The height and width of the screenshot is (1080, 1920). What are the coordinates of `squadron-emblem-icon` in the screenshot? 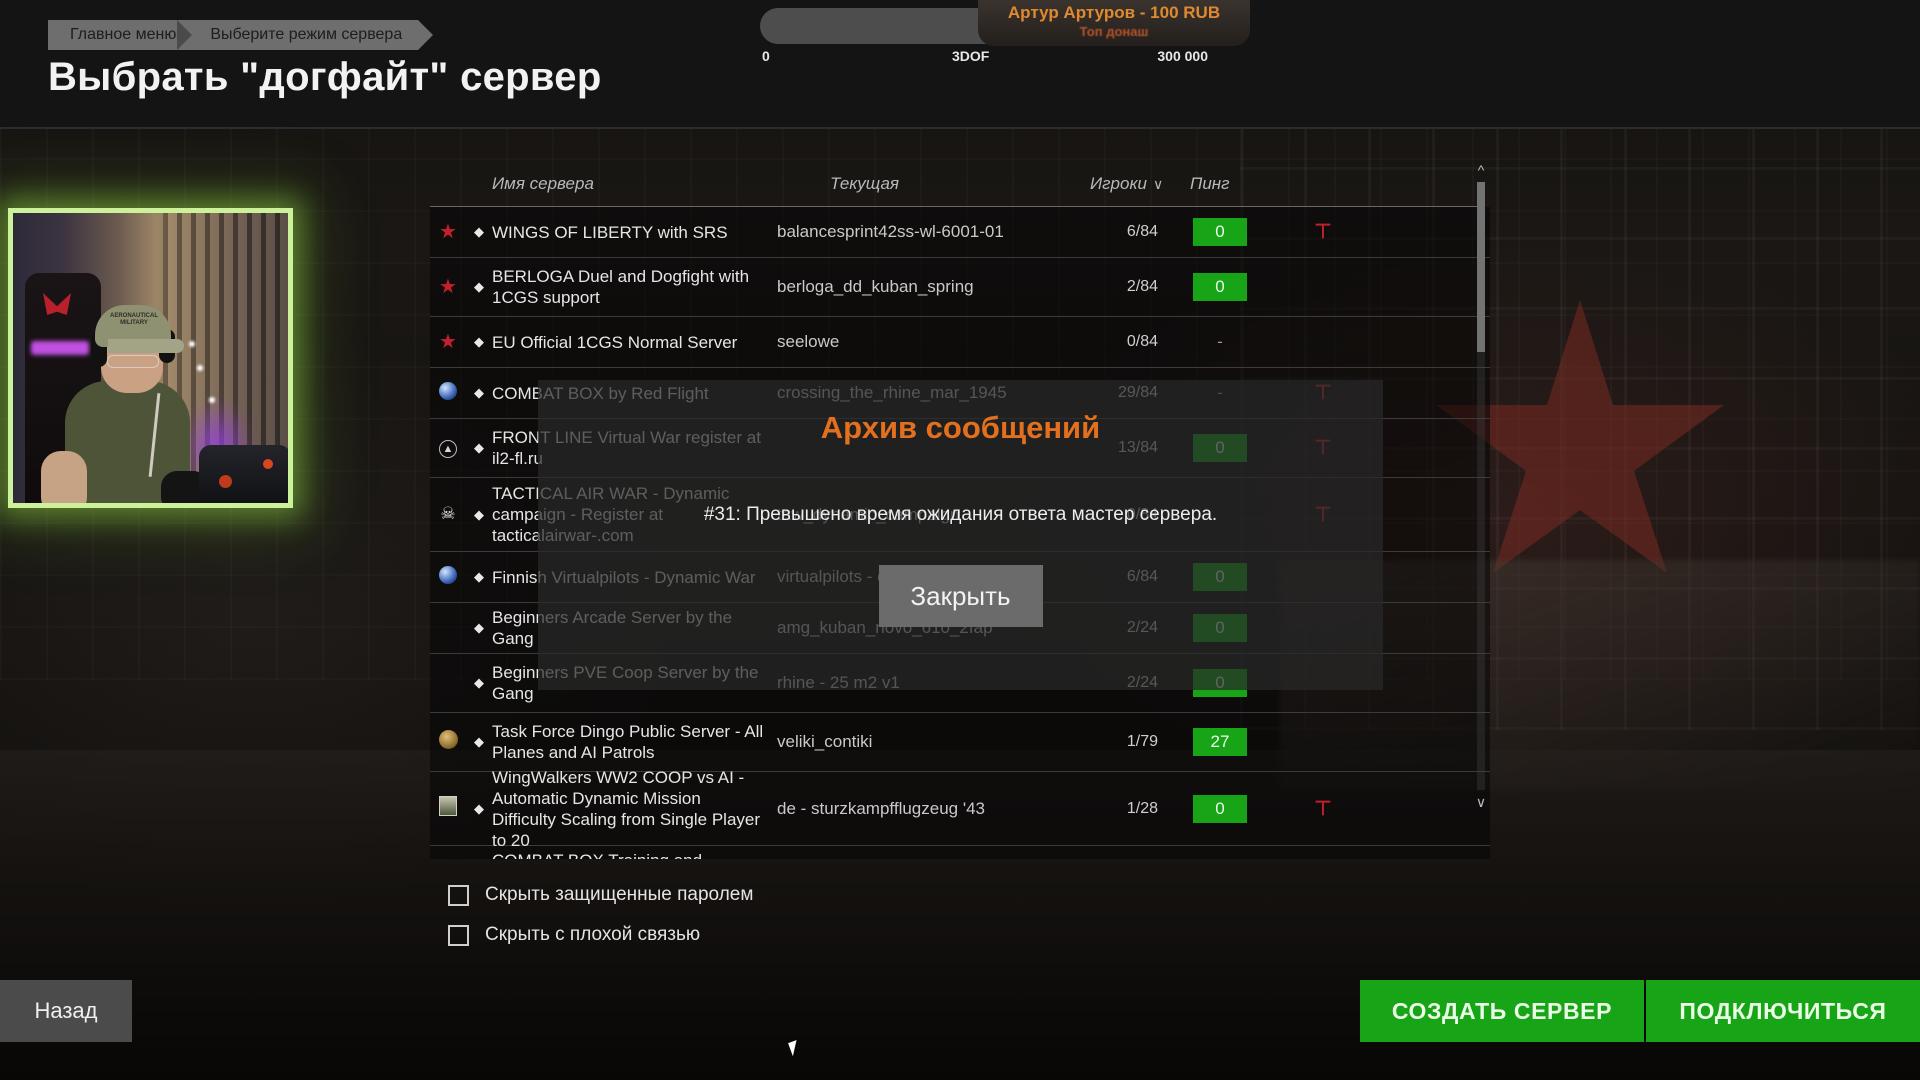 It's located at (448, 806).